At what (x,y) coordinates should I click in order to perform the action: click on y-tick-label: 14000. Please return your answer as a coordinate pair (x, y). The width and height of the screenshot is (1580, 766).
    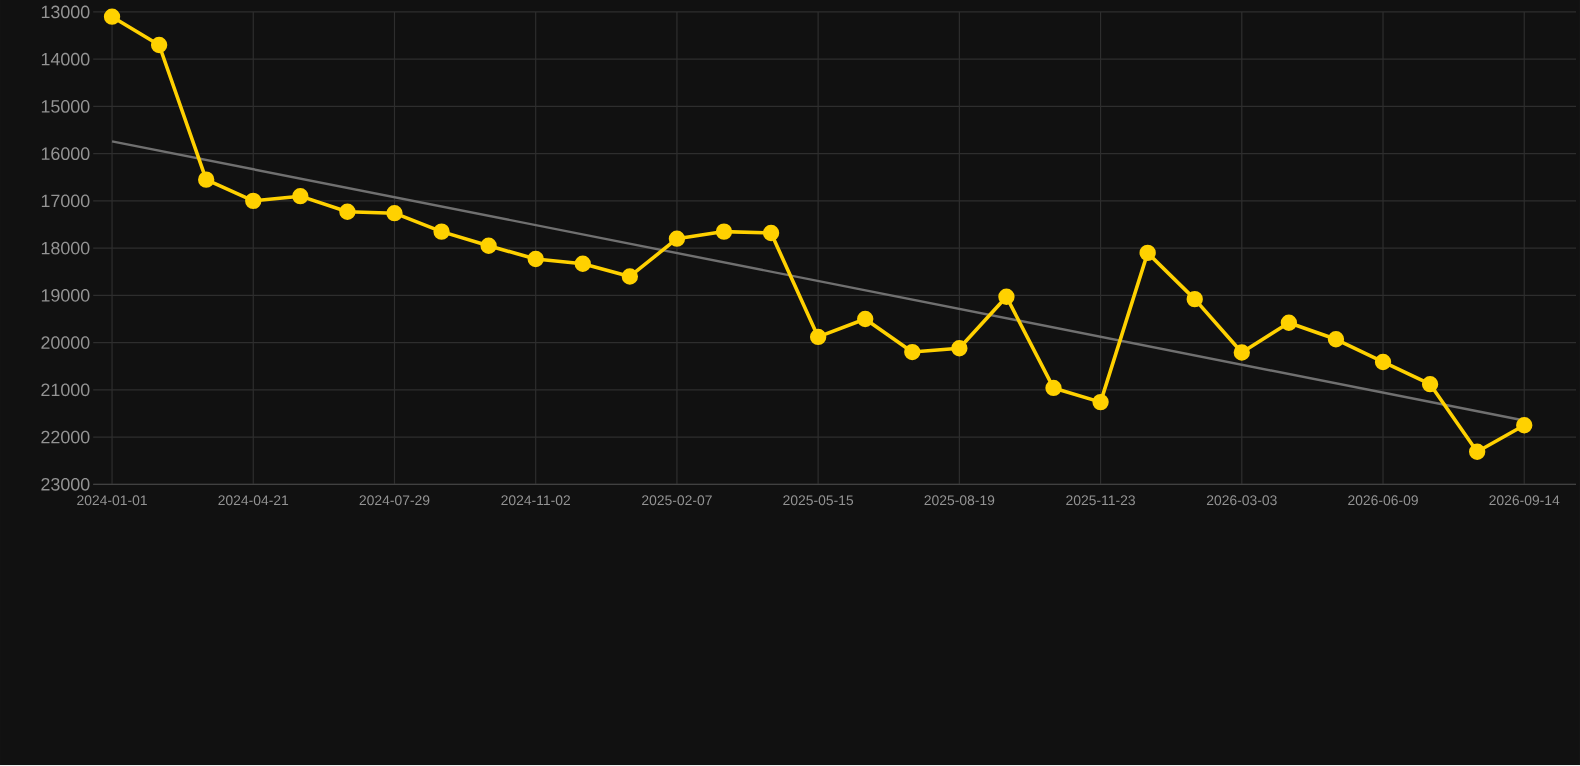
    Looking at the image, I should click on (65, 59).